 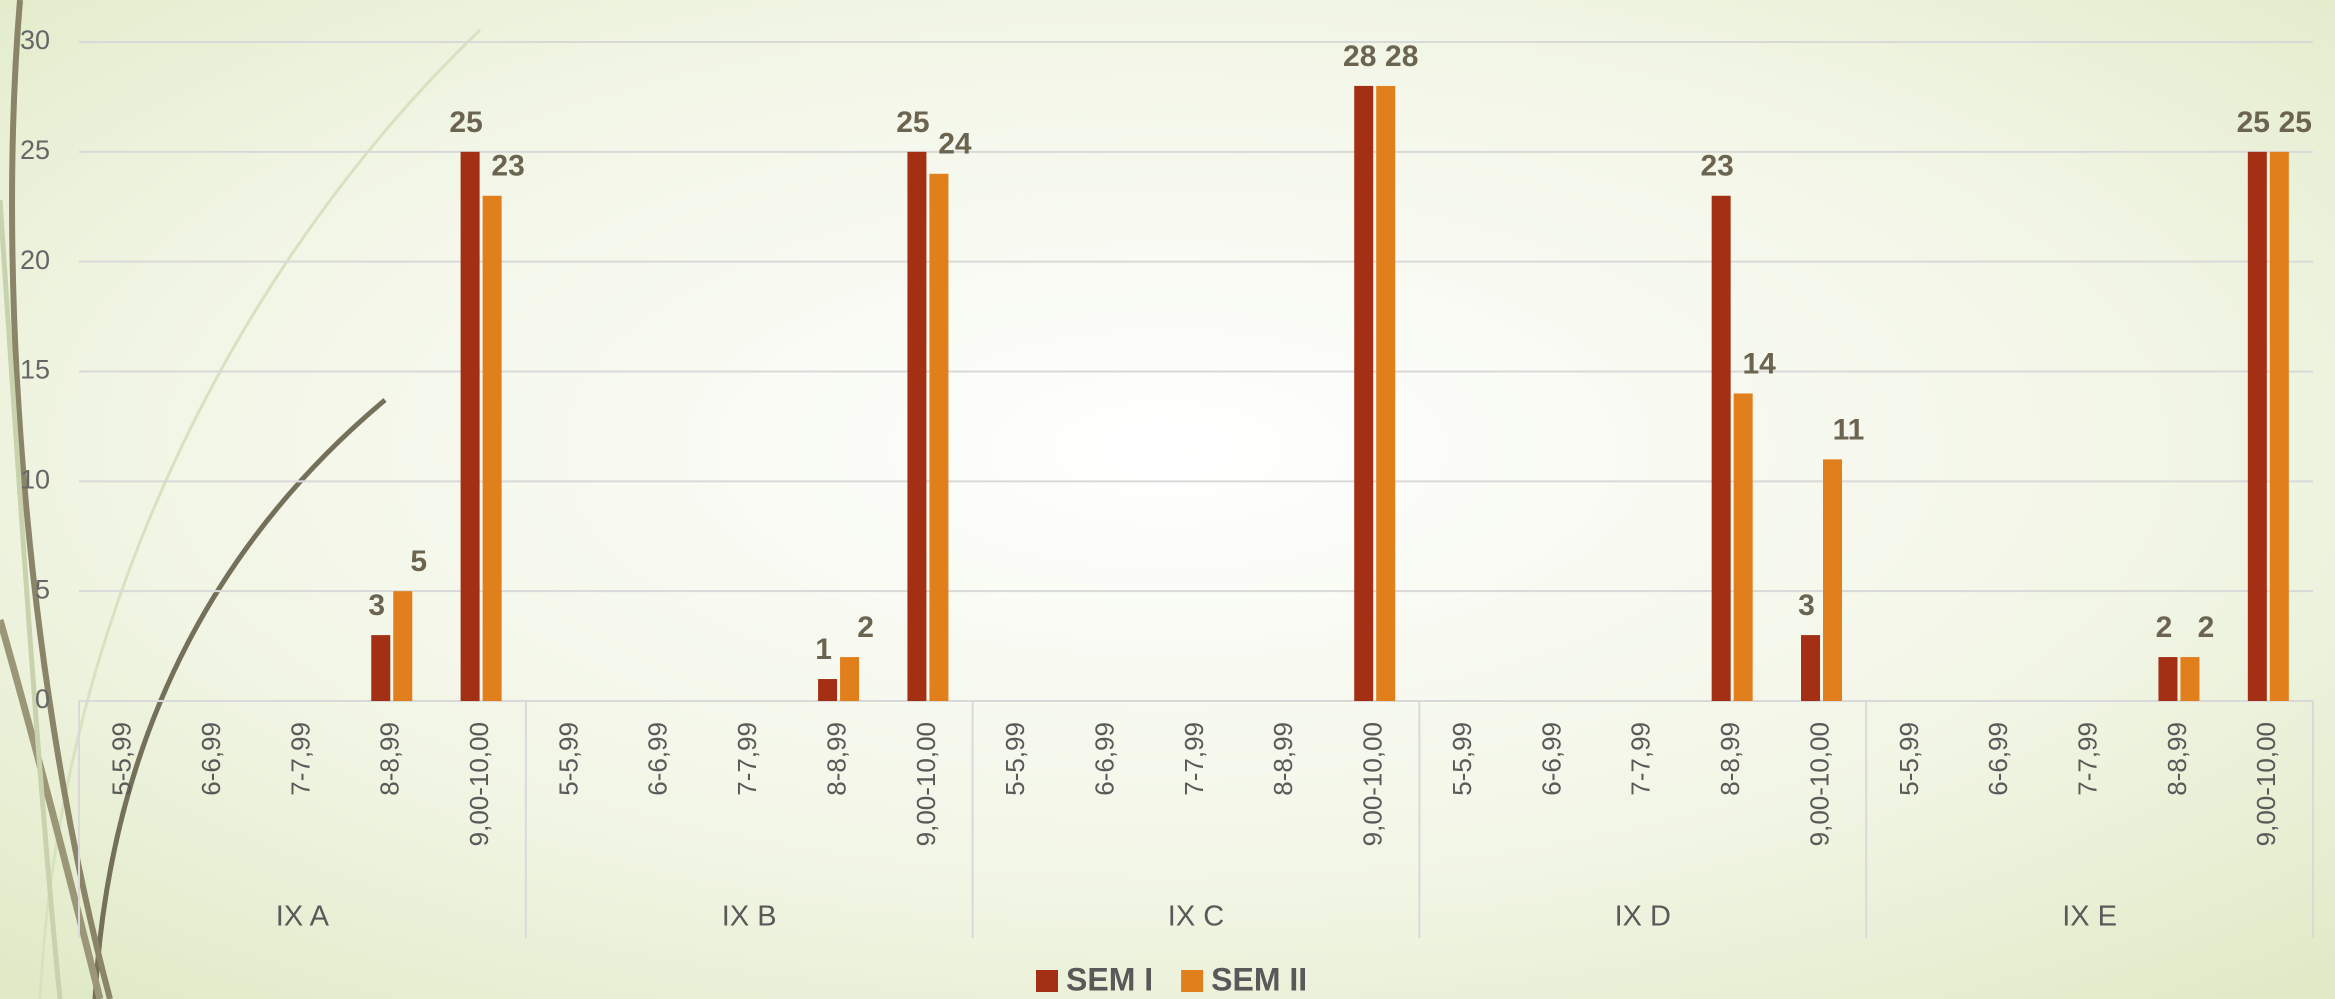 I want to click on data-label: 11, so click(x=1849, y=429).